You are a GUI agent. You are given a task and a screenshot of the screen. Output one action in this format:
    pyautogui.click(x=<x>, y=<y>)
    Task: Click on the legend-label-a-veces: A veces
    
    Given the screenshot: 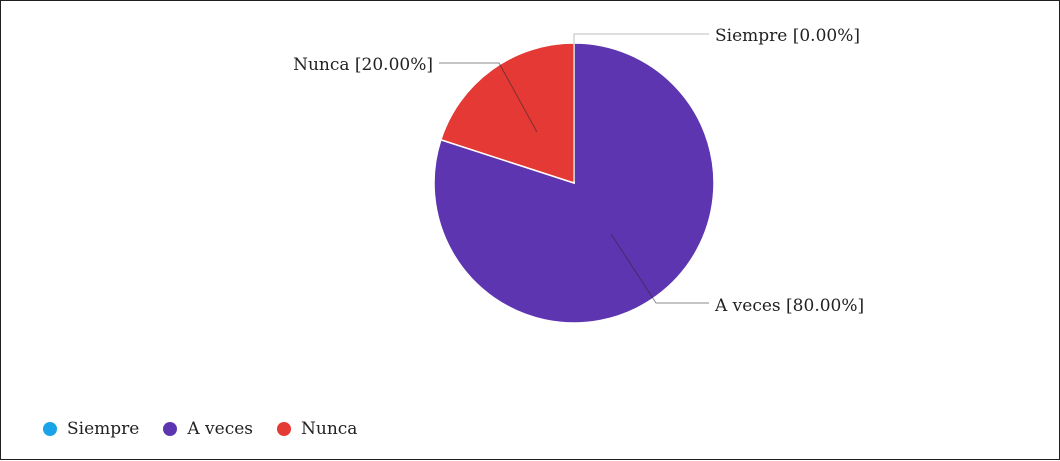 What is the action you would take?
    pyautogui.click(x=220, y=429)
    